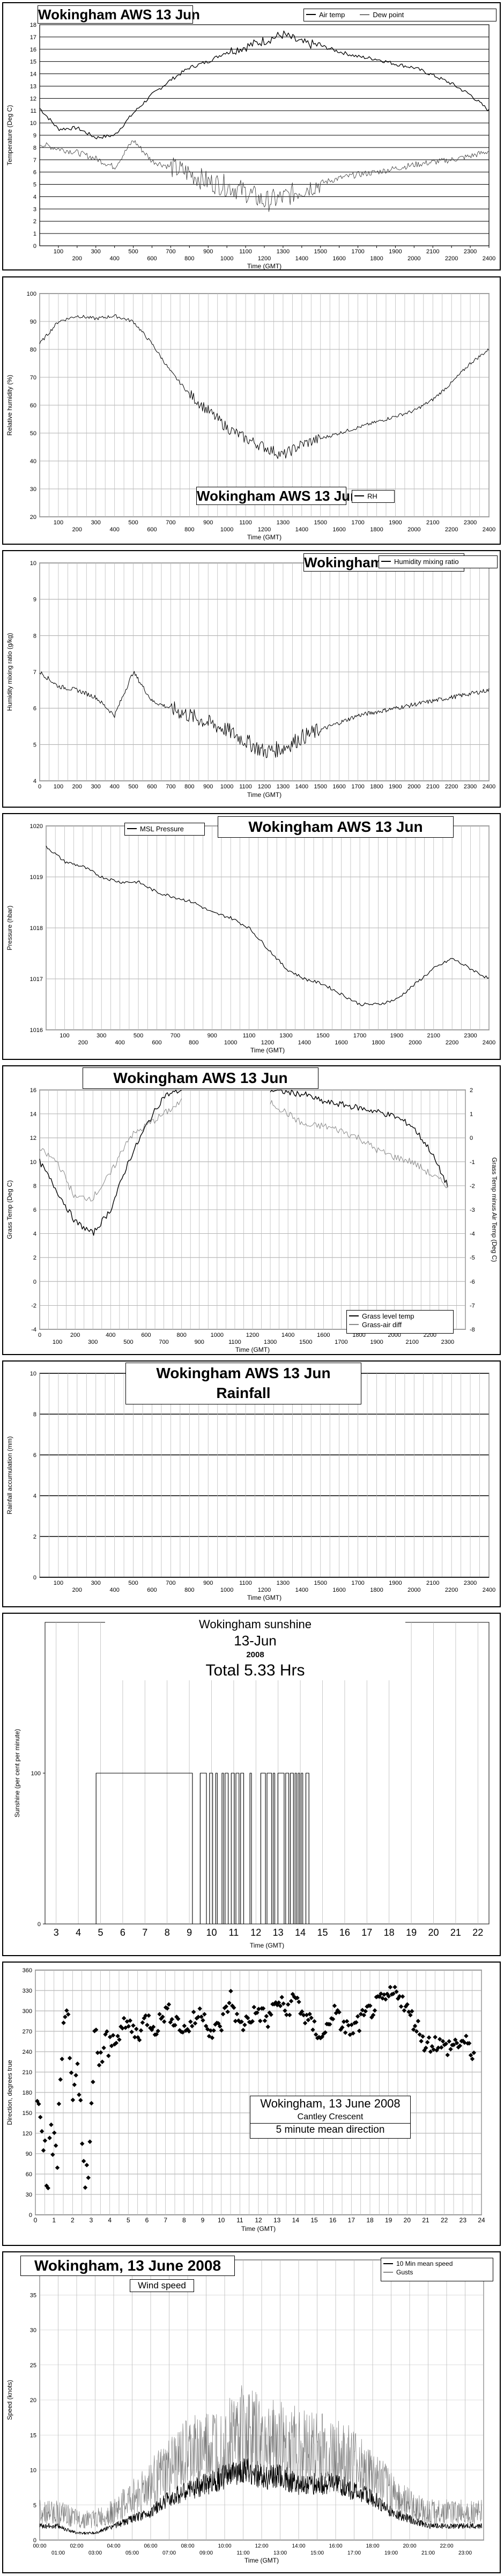 The width and height of the screenshot is (504, 2576). Describe the element at coordinates (391, 2553) in the screenshot. I see `x-tick-label: 19:00` at that location.